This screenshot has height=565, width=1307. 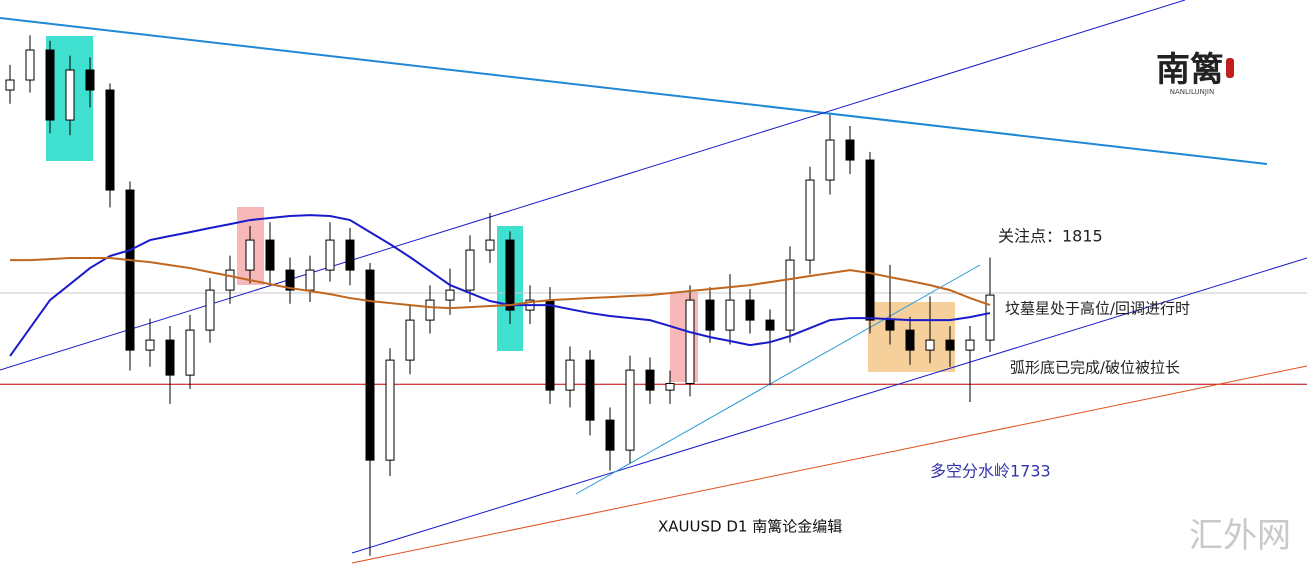 I want to click on annotation: 坟墓星处于高位/回调进行时, so click(x=1097, y=309).